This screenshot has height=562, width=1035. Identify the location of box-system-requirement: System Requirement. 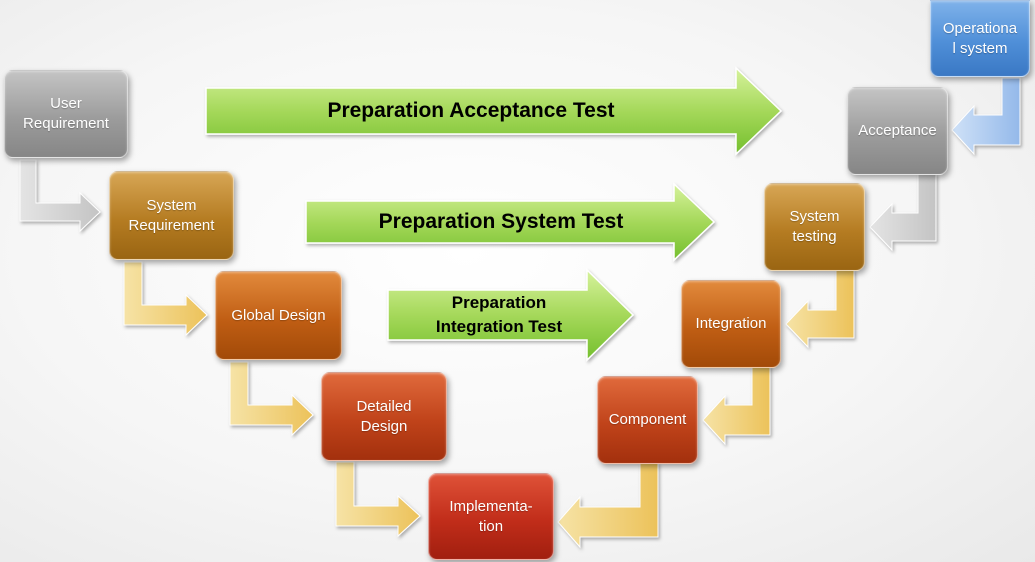
(171, 215).